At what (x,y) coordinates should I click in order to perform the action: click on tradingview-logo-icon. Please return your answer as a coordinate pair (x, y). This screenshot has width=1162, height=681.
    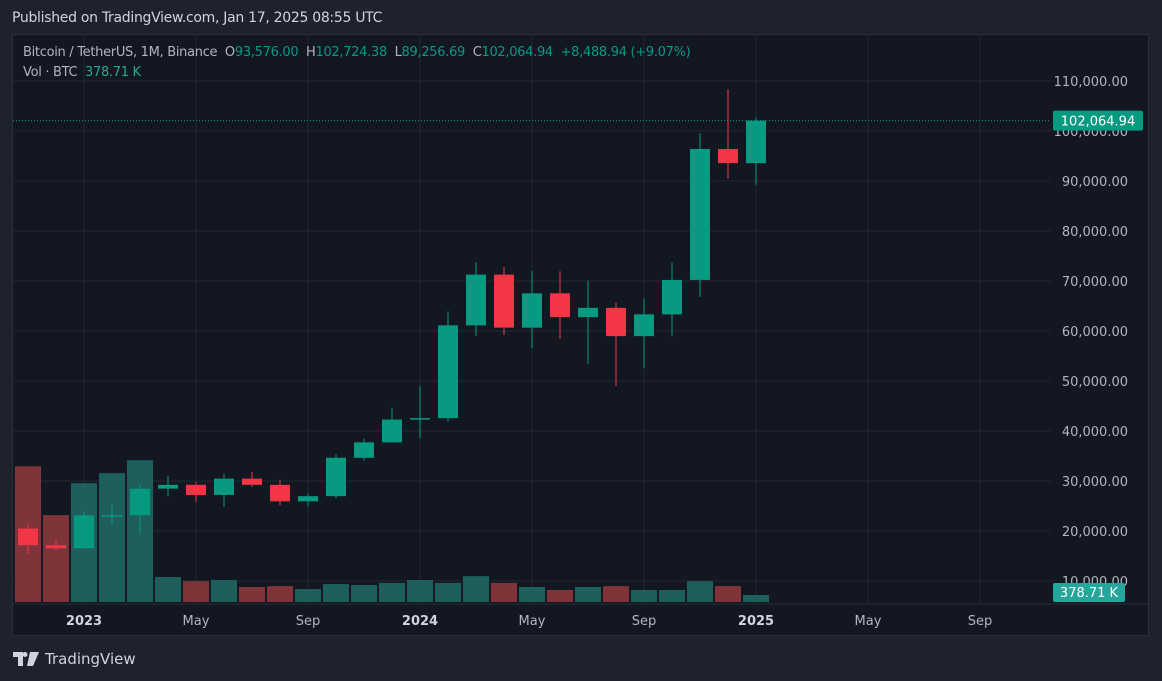
    Looking at the image, I should click on (26, 659).